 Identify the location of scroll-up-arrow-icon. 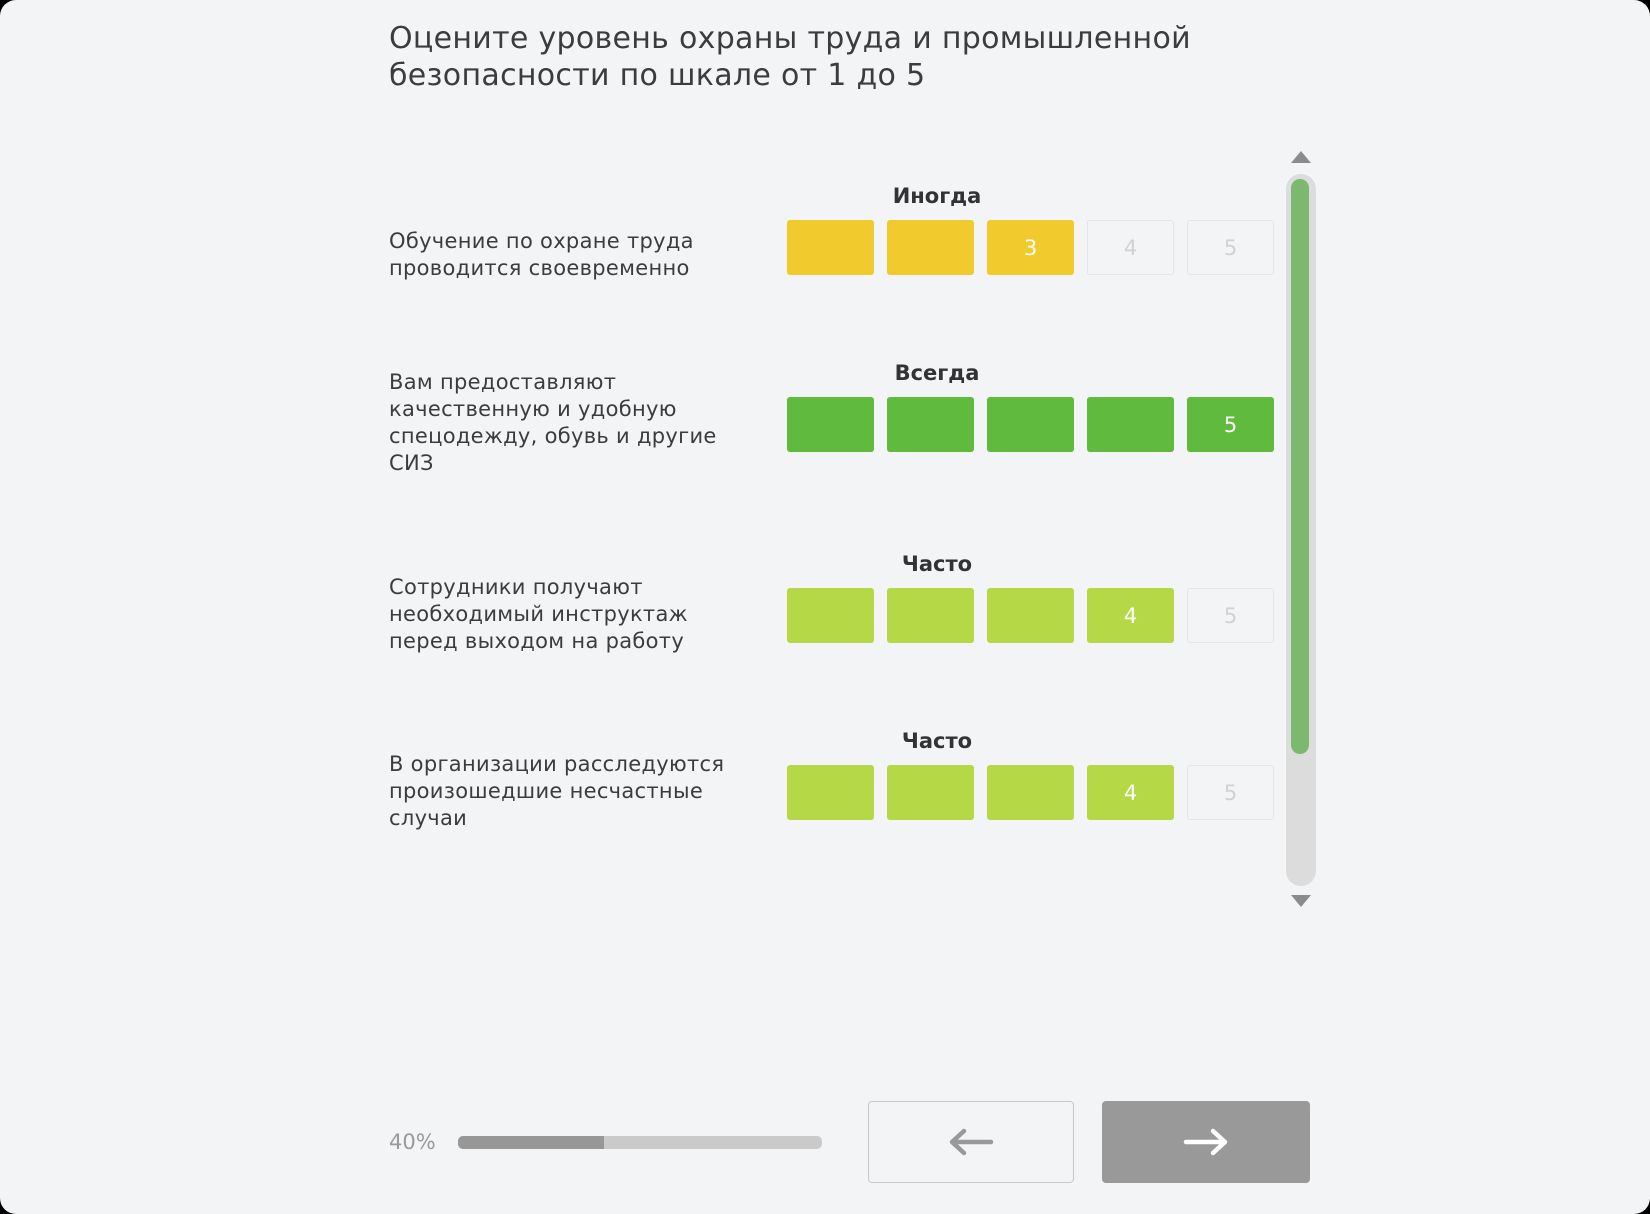
(1301, 157).